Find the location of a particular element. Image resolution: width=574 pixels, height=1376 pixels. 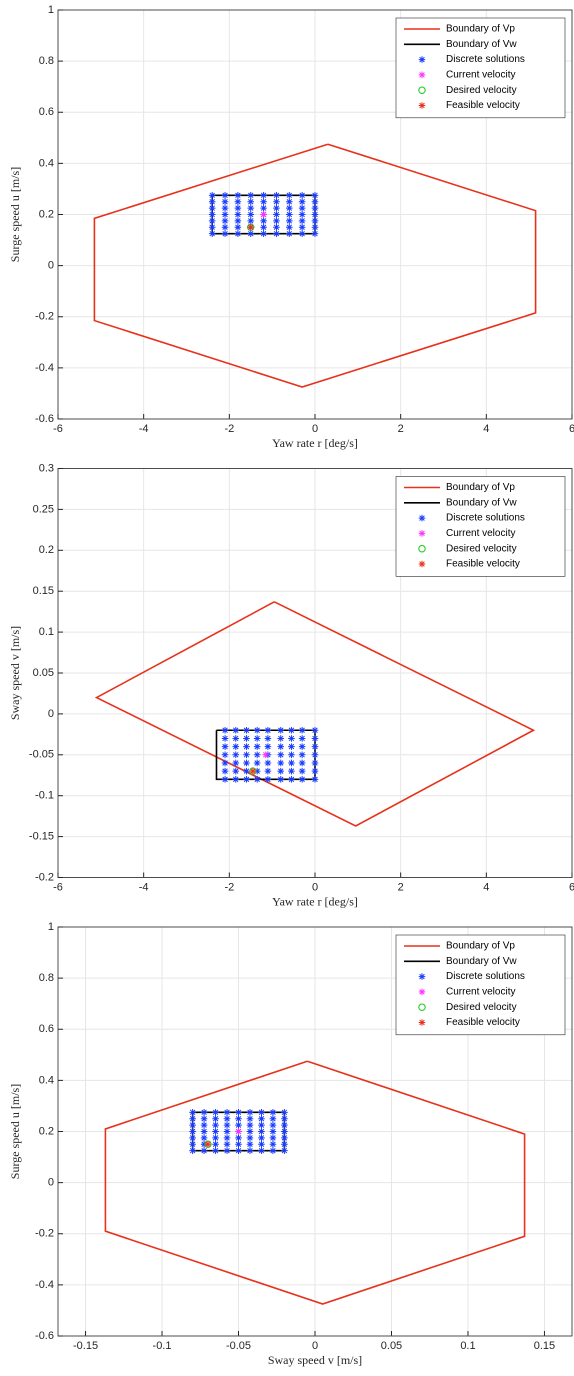

x-axis-label: Yaw rate r [deg/s] is located at coordinates (315, 901).